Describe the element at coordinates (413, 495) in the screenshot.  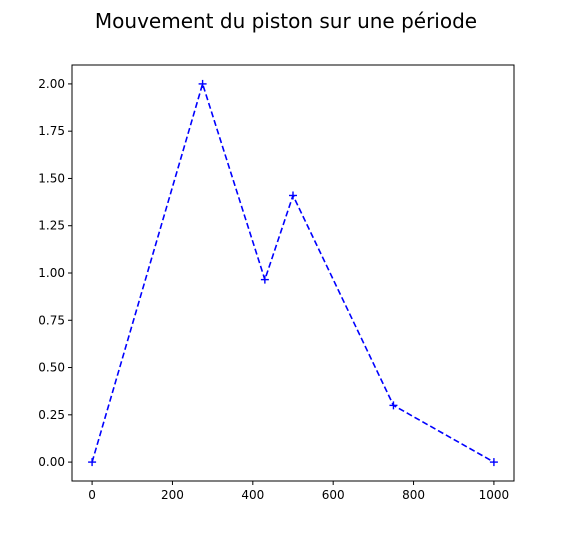
I see `x-tick-label: 800` at that location.